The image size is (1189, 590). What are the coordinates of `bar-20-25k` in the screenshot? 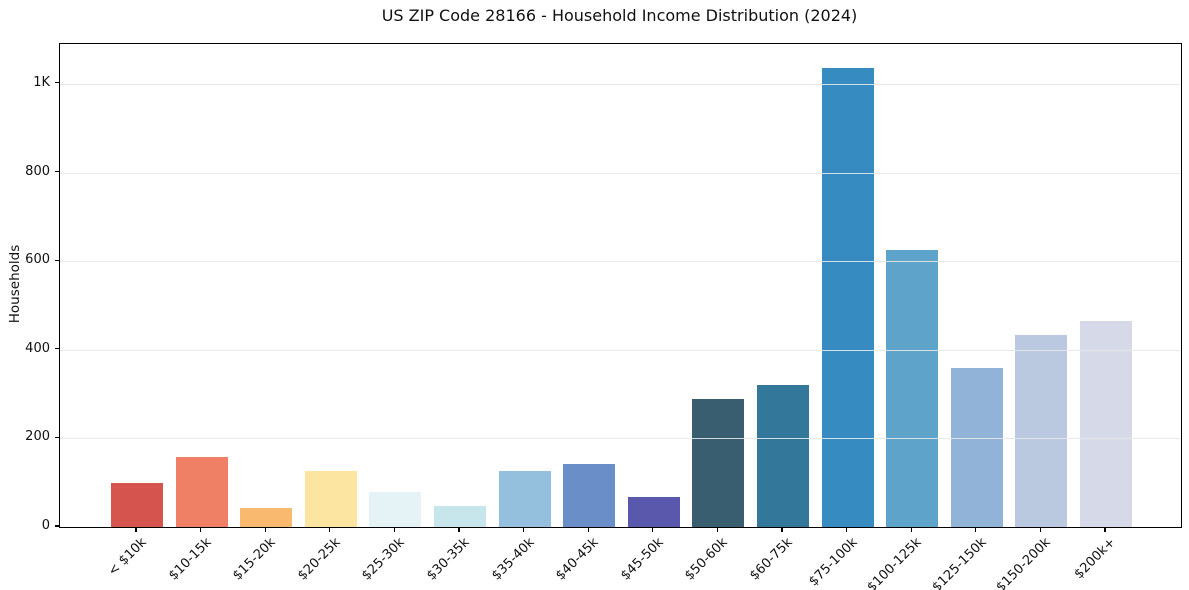 It's located at (330, 499).